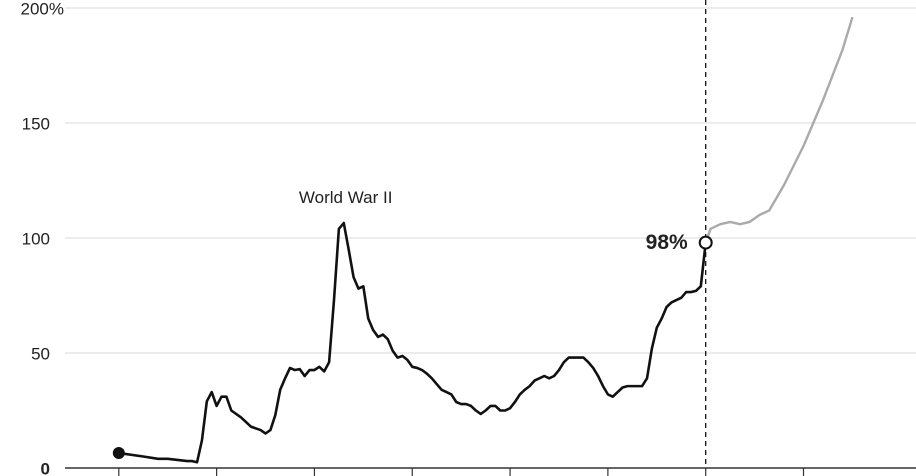 This screenshot has width=916, height=476. What do you see at coordinates (346, 197) in the screenshot?
I see `annotation: World War II` at bounding box center [346, 197].